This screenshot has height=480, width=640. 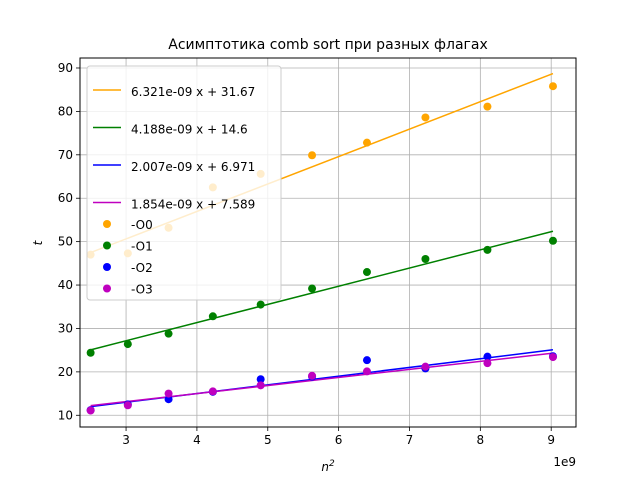 What do you see at coordinates (332, 464) in the screenshot?
I see `x-axis-label-exponent: 2` at bounding box center [332, 464].